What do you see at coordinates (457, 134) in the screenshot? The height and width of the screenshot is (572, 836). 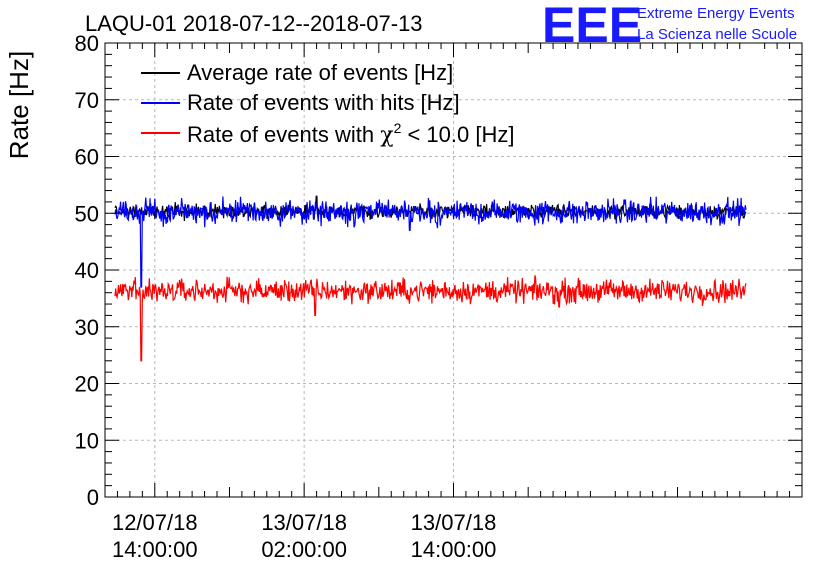 I see `legend-chi2-suffix: < 10.0 [Hz]` at bounding box center [457, 134].